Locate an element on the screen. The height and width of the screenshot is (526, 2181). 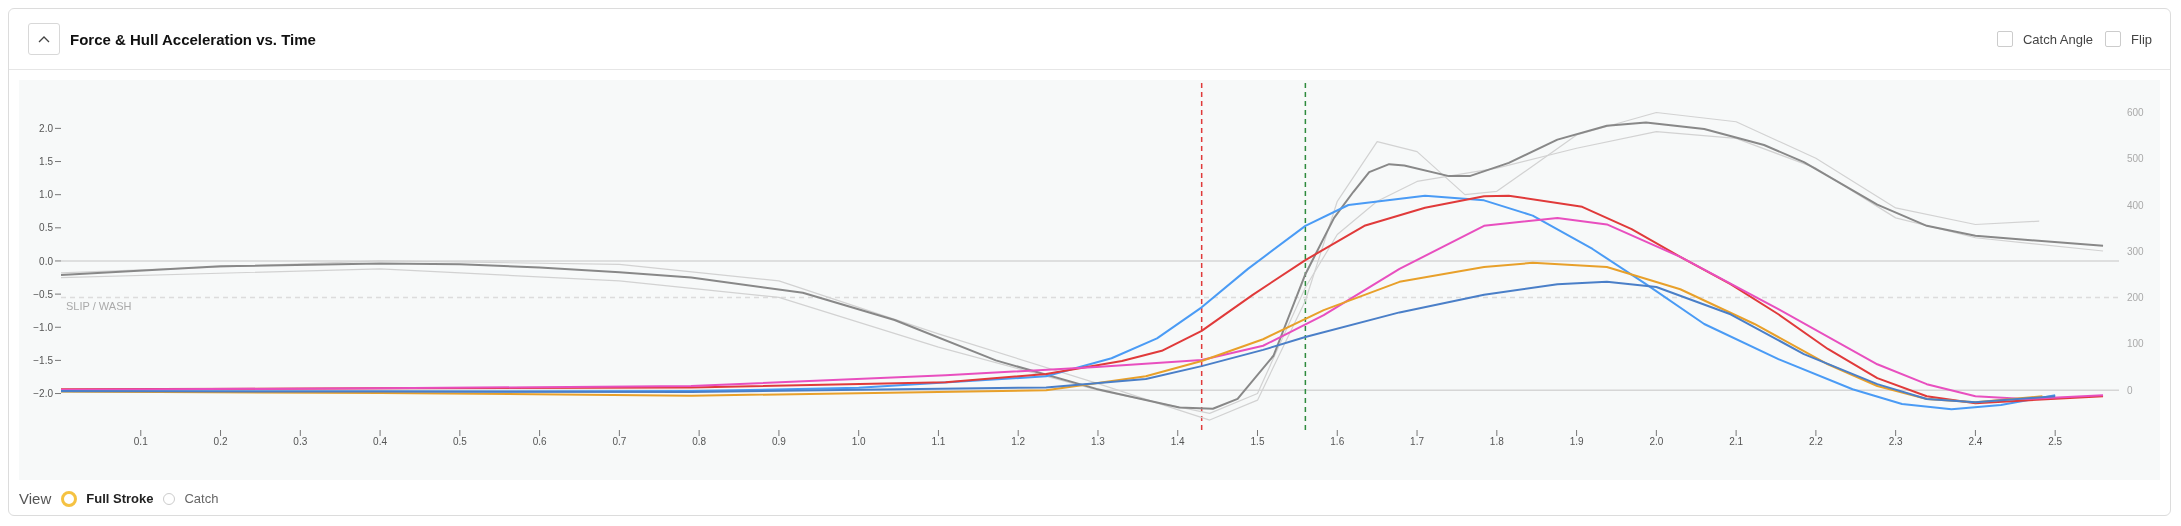
x-tick-label: 1.4 is located at coordinates (1178, 442).